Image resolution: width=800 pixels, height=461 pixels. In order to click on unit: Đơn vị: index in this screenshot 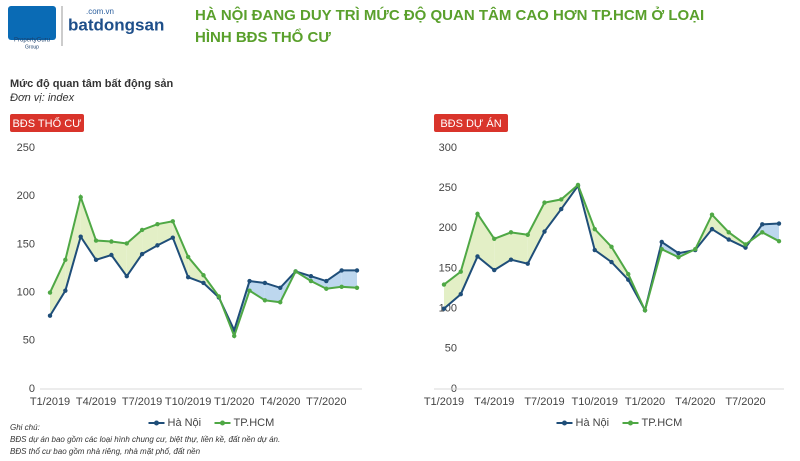, I will do `click(42, 98)`.